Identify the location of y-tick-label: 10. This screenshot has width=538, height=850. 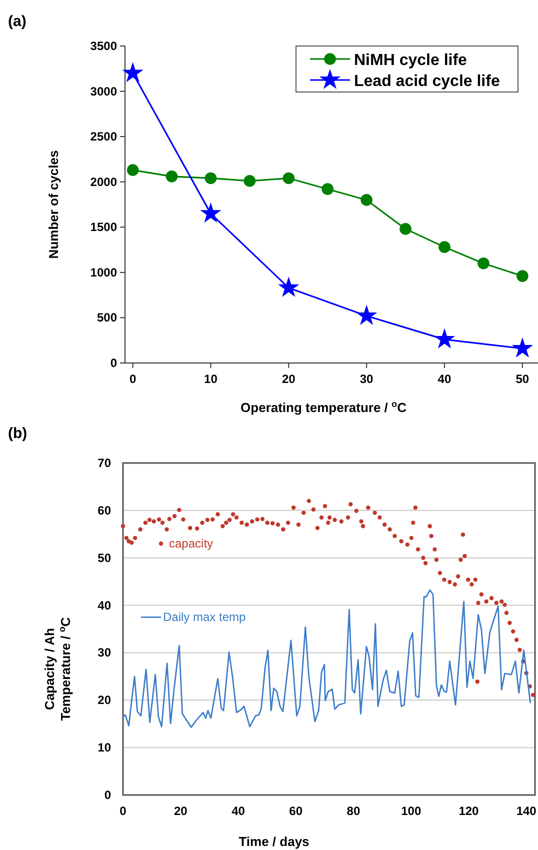
(105, 747).